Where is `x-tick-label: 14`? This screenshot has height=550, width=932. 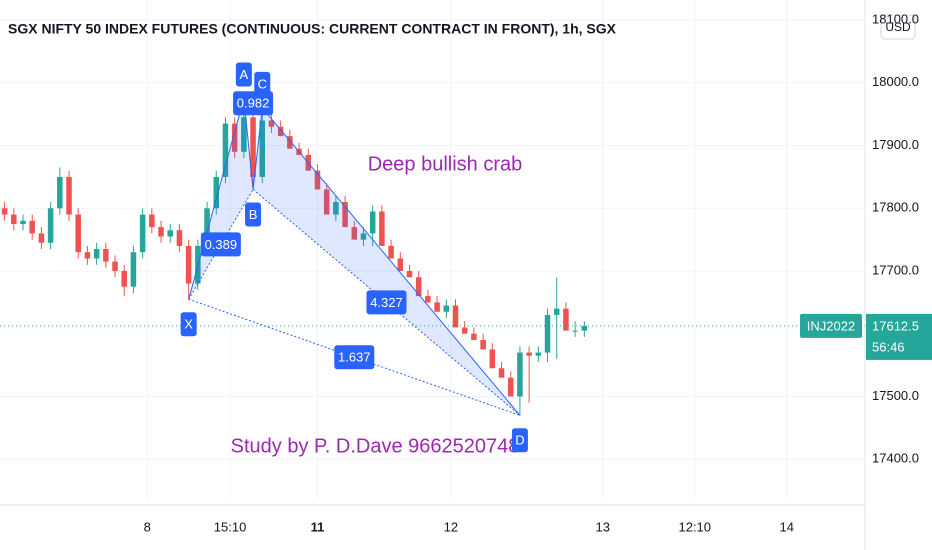 x-tick-label: 14 is located at coordinates (787, 526).